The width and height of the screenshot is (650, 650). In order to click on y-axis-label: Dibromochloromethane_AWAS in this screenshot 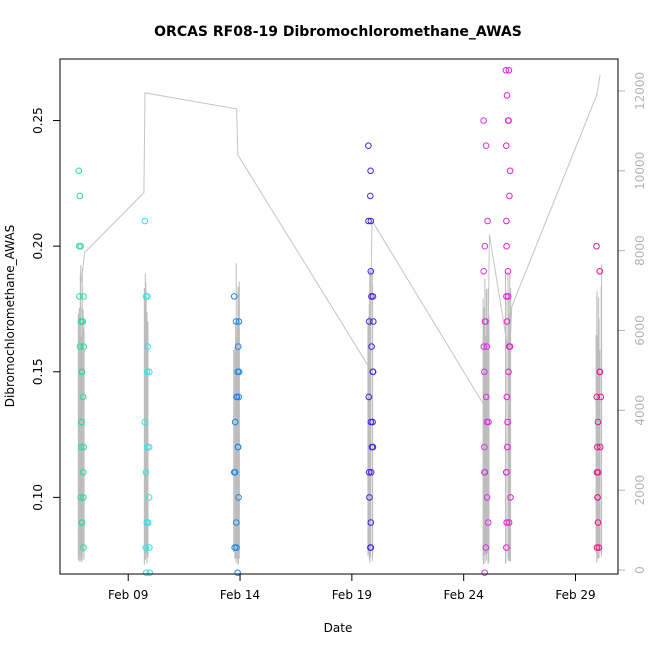, I will do `click(10, 316)`.